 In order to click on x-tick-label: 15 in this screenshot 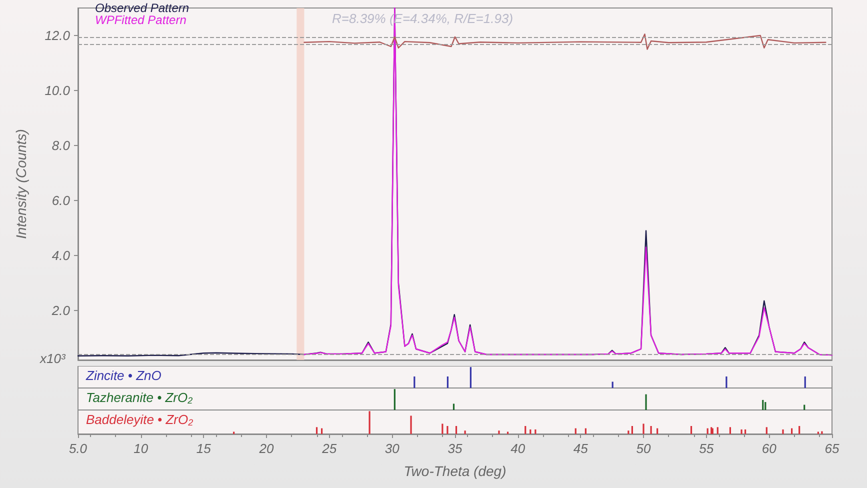, I will do `click(204, 448)`.